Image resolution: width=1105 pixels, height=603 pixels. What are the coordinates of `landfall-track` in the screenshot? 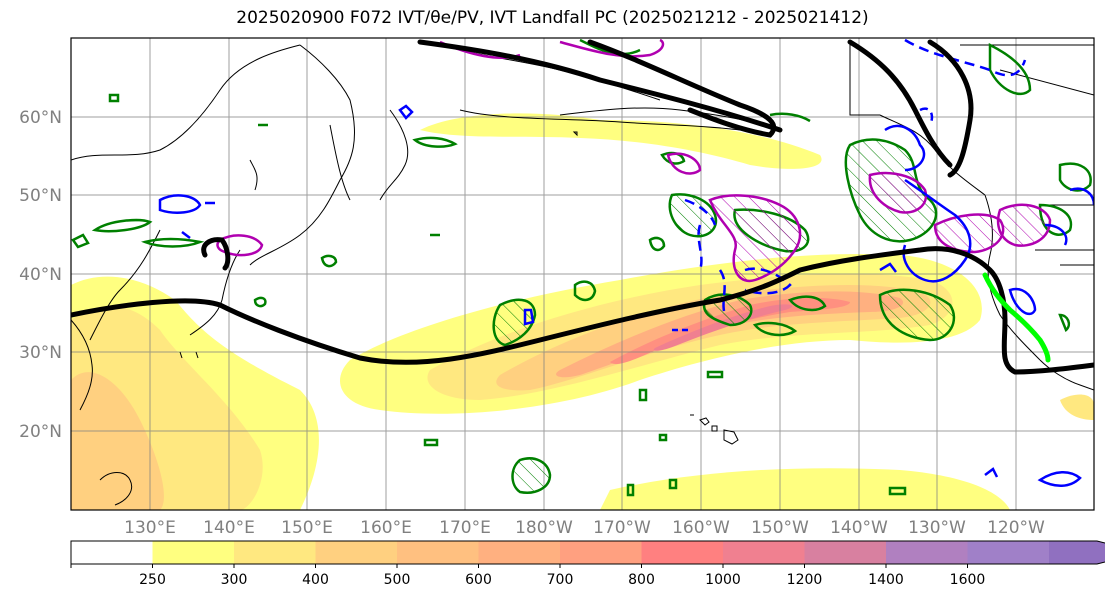 It's located at (1016, 317).